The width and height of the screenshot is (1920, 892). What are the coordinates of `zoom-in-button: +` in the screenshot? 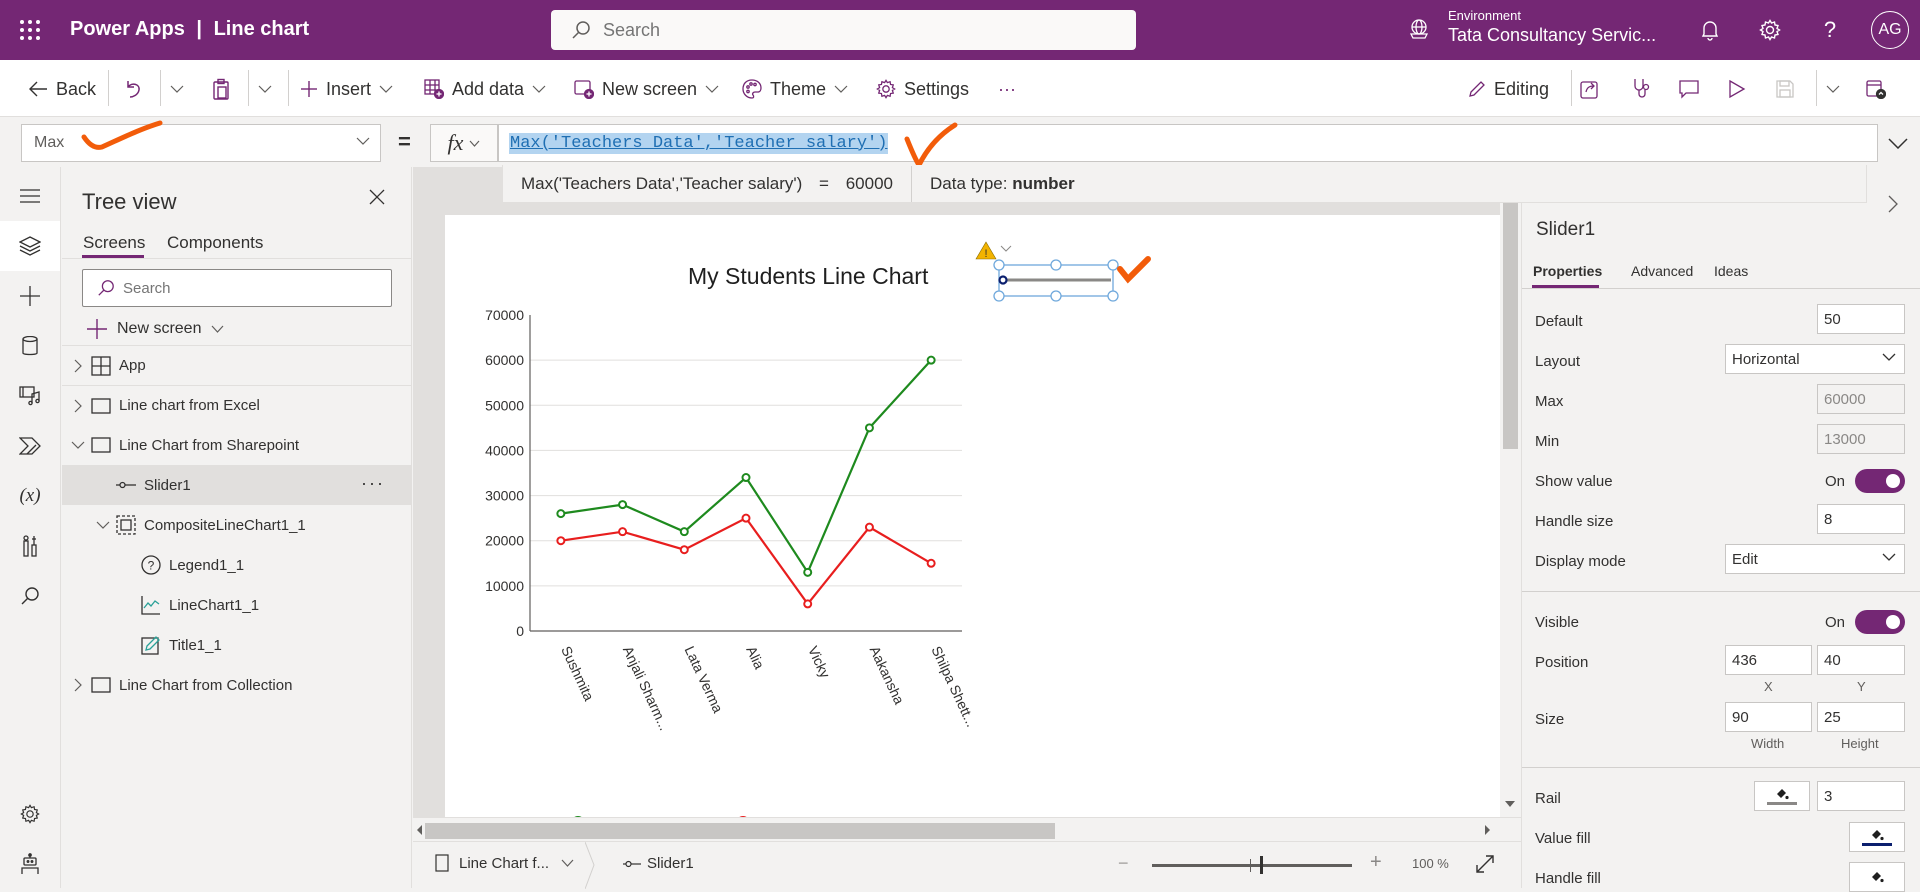 It's located at (1376, 862).